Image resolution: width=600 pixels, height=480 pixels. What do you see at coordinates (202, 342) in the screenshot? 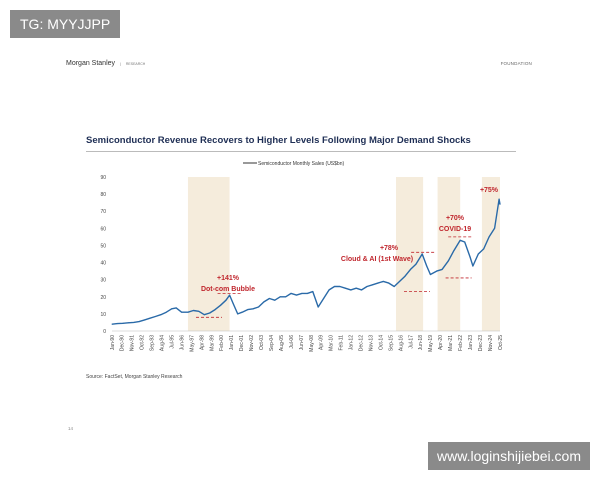
I see `x-tick-label: Apr-98` at bounding box center [202, 342].